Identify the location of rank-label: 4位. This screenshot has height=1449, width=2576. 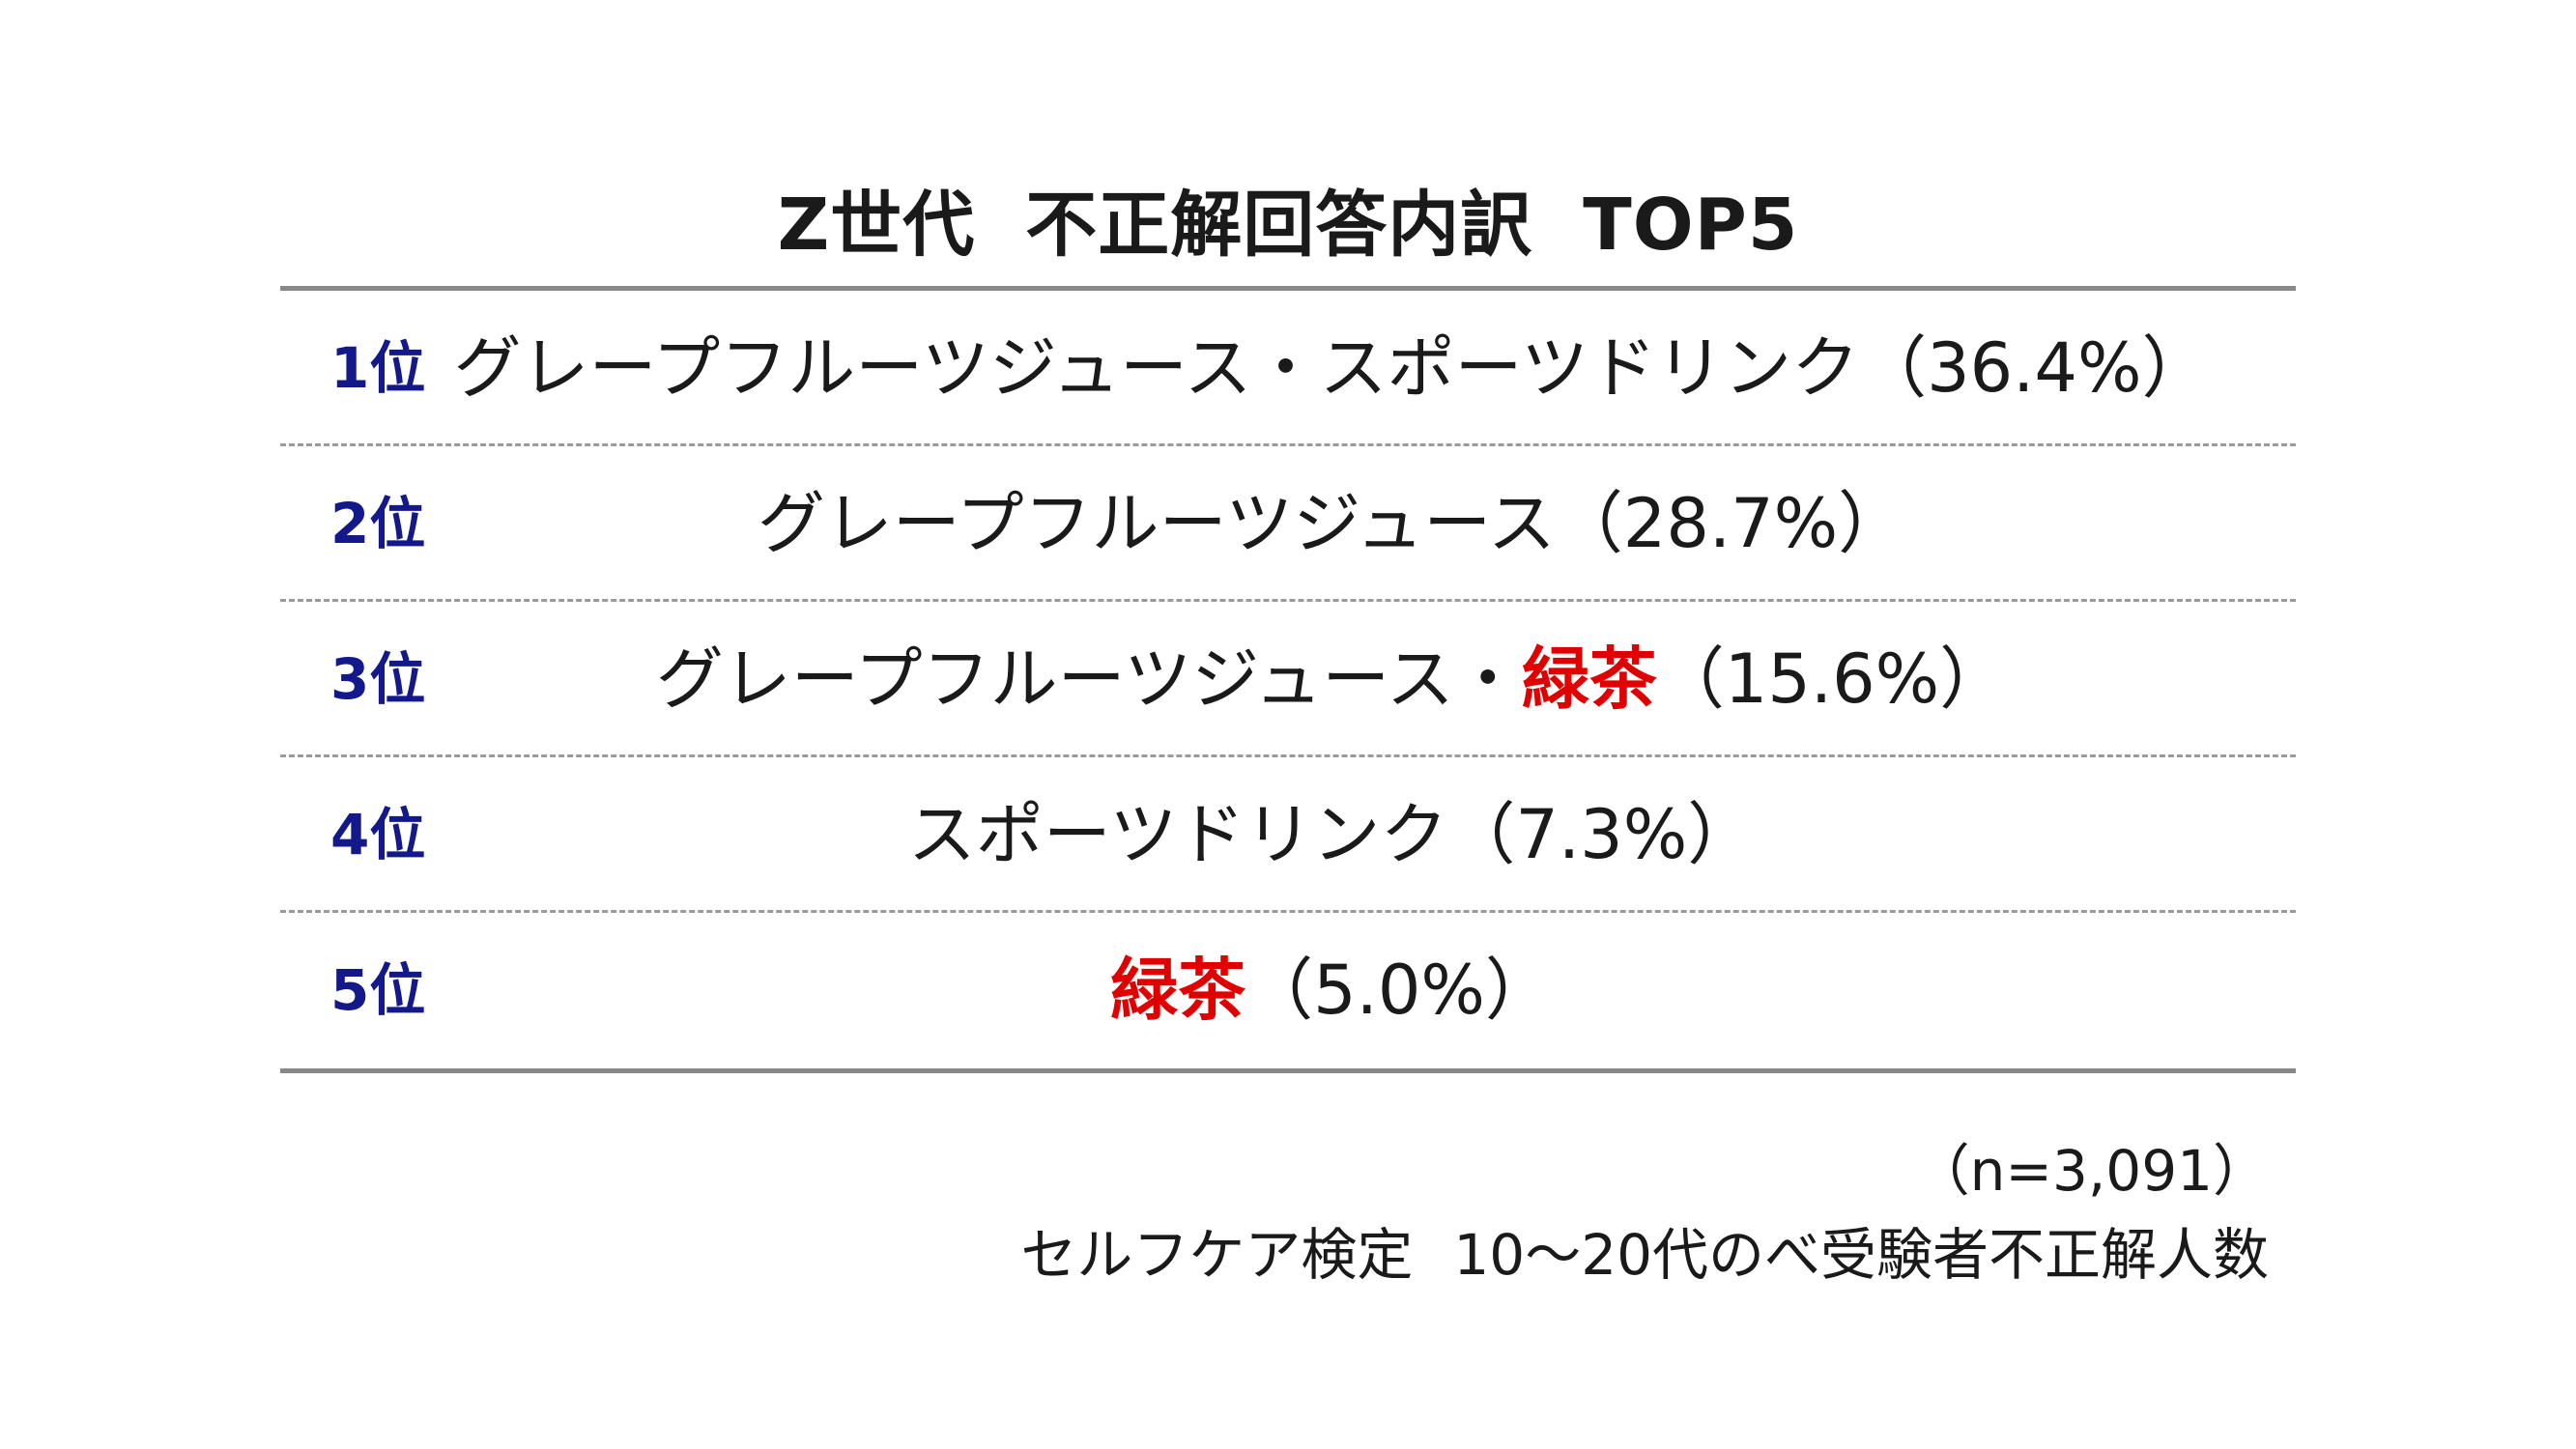
(378, 834).